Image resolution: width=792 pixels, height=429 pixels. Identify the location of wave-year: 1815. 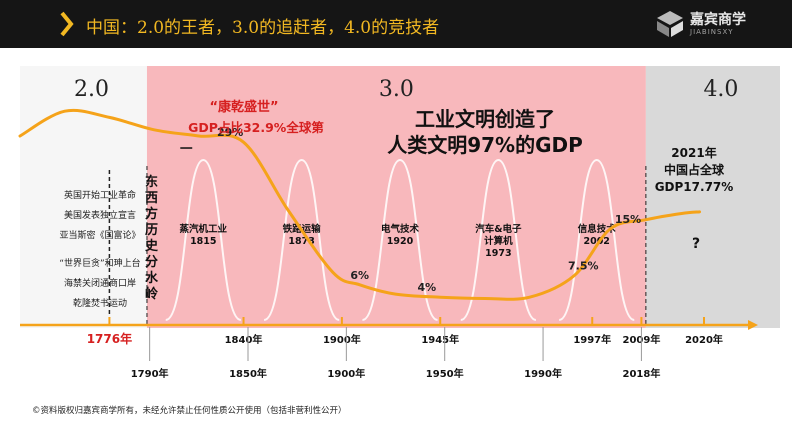
(203, 241).